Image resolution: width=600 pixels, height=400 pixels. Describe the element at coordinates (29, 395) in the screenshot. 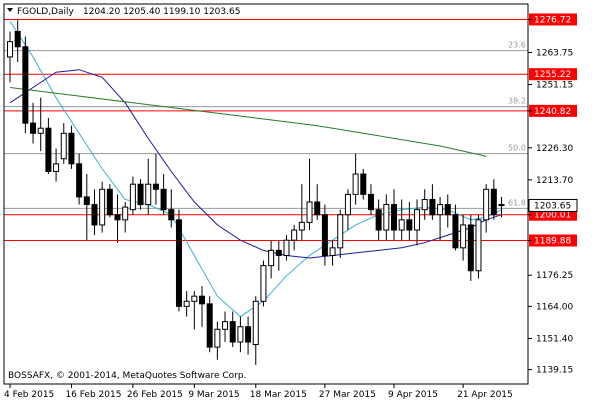

I see `x-tick-label: 4 Feb 2015` at that location.